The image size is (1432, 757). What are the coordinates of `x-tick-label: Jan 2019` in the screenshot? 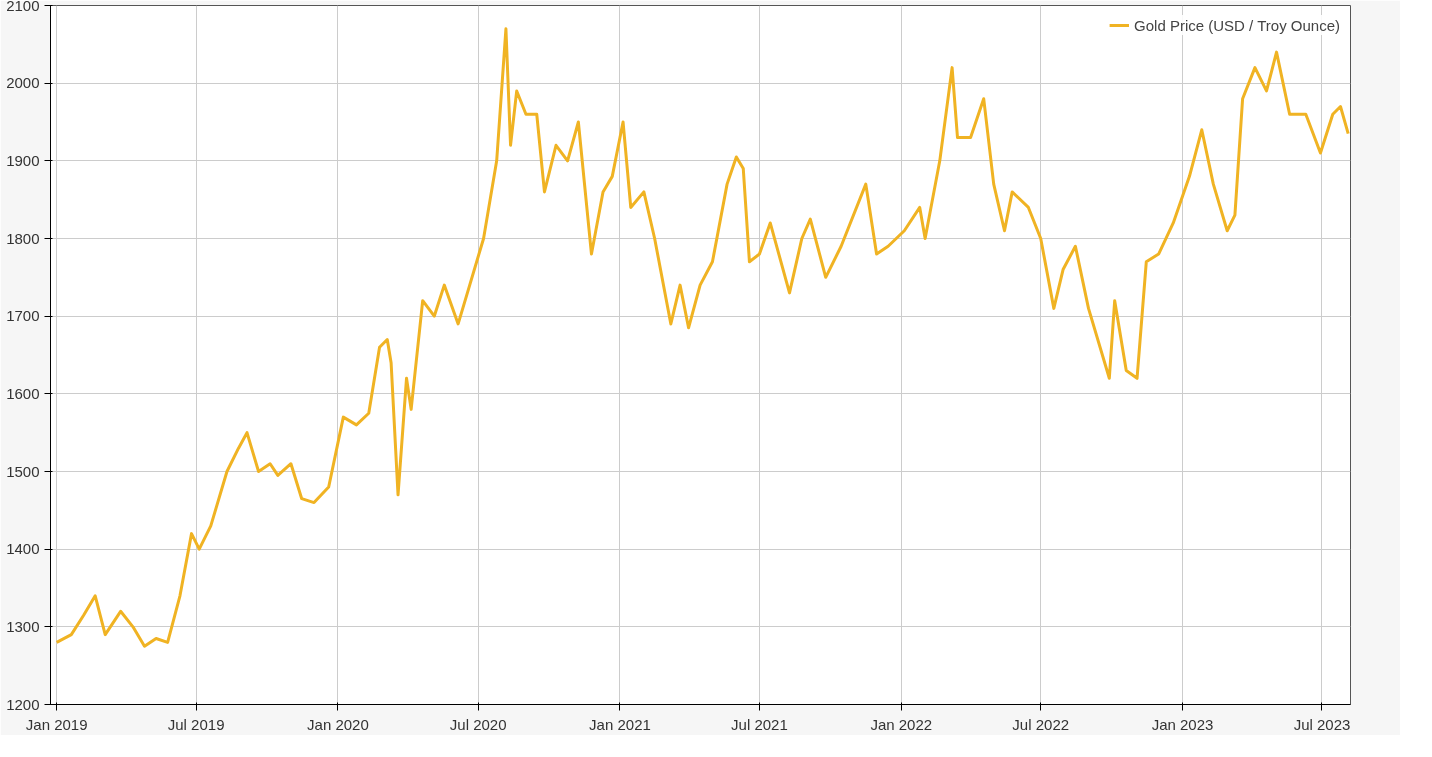 It's located at (56, 724).